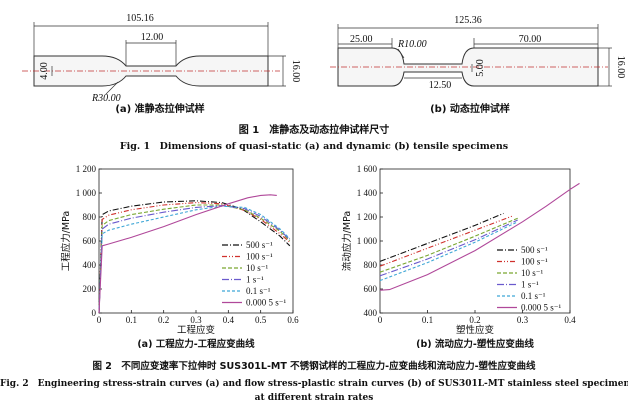 This screenshot has width=628, height=415. What do you see at coordinates (44, 71) in the screenshot?
I see `specimen-a-dim-neck: 4.00` at bounding box center [44, 71].